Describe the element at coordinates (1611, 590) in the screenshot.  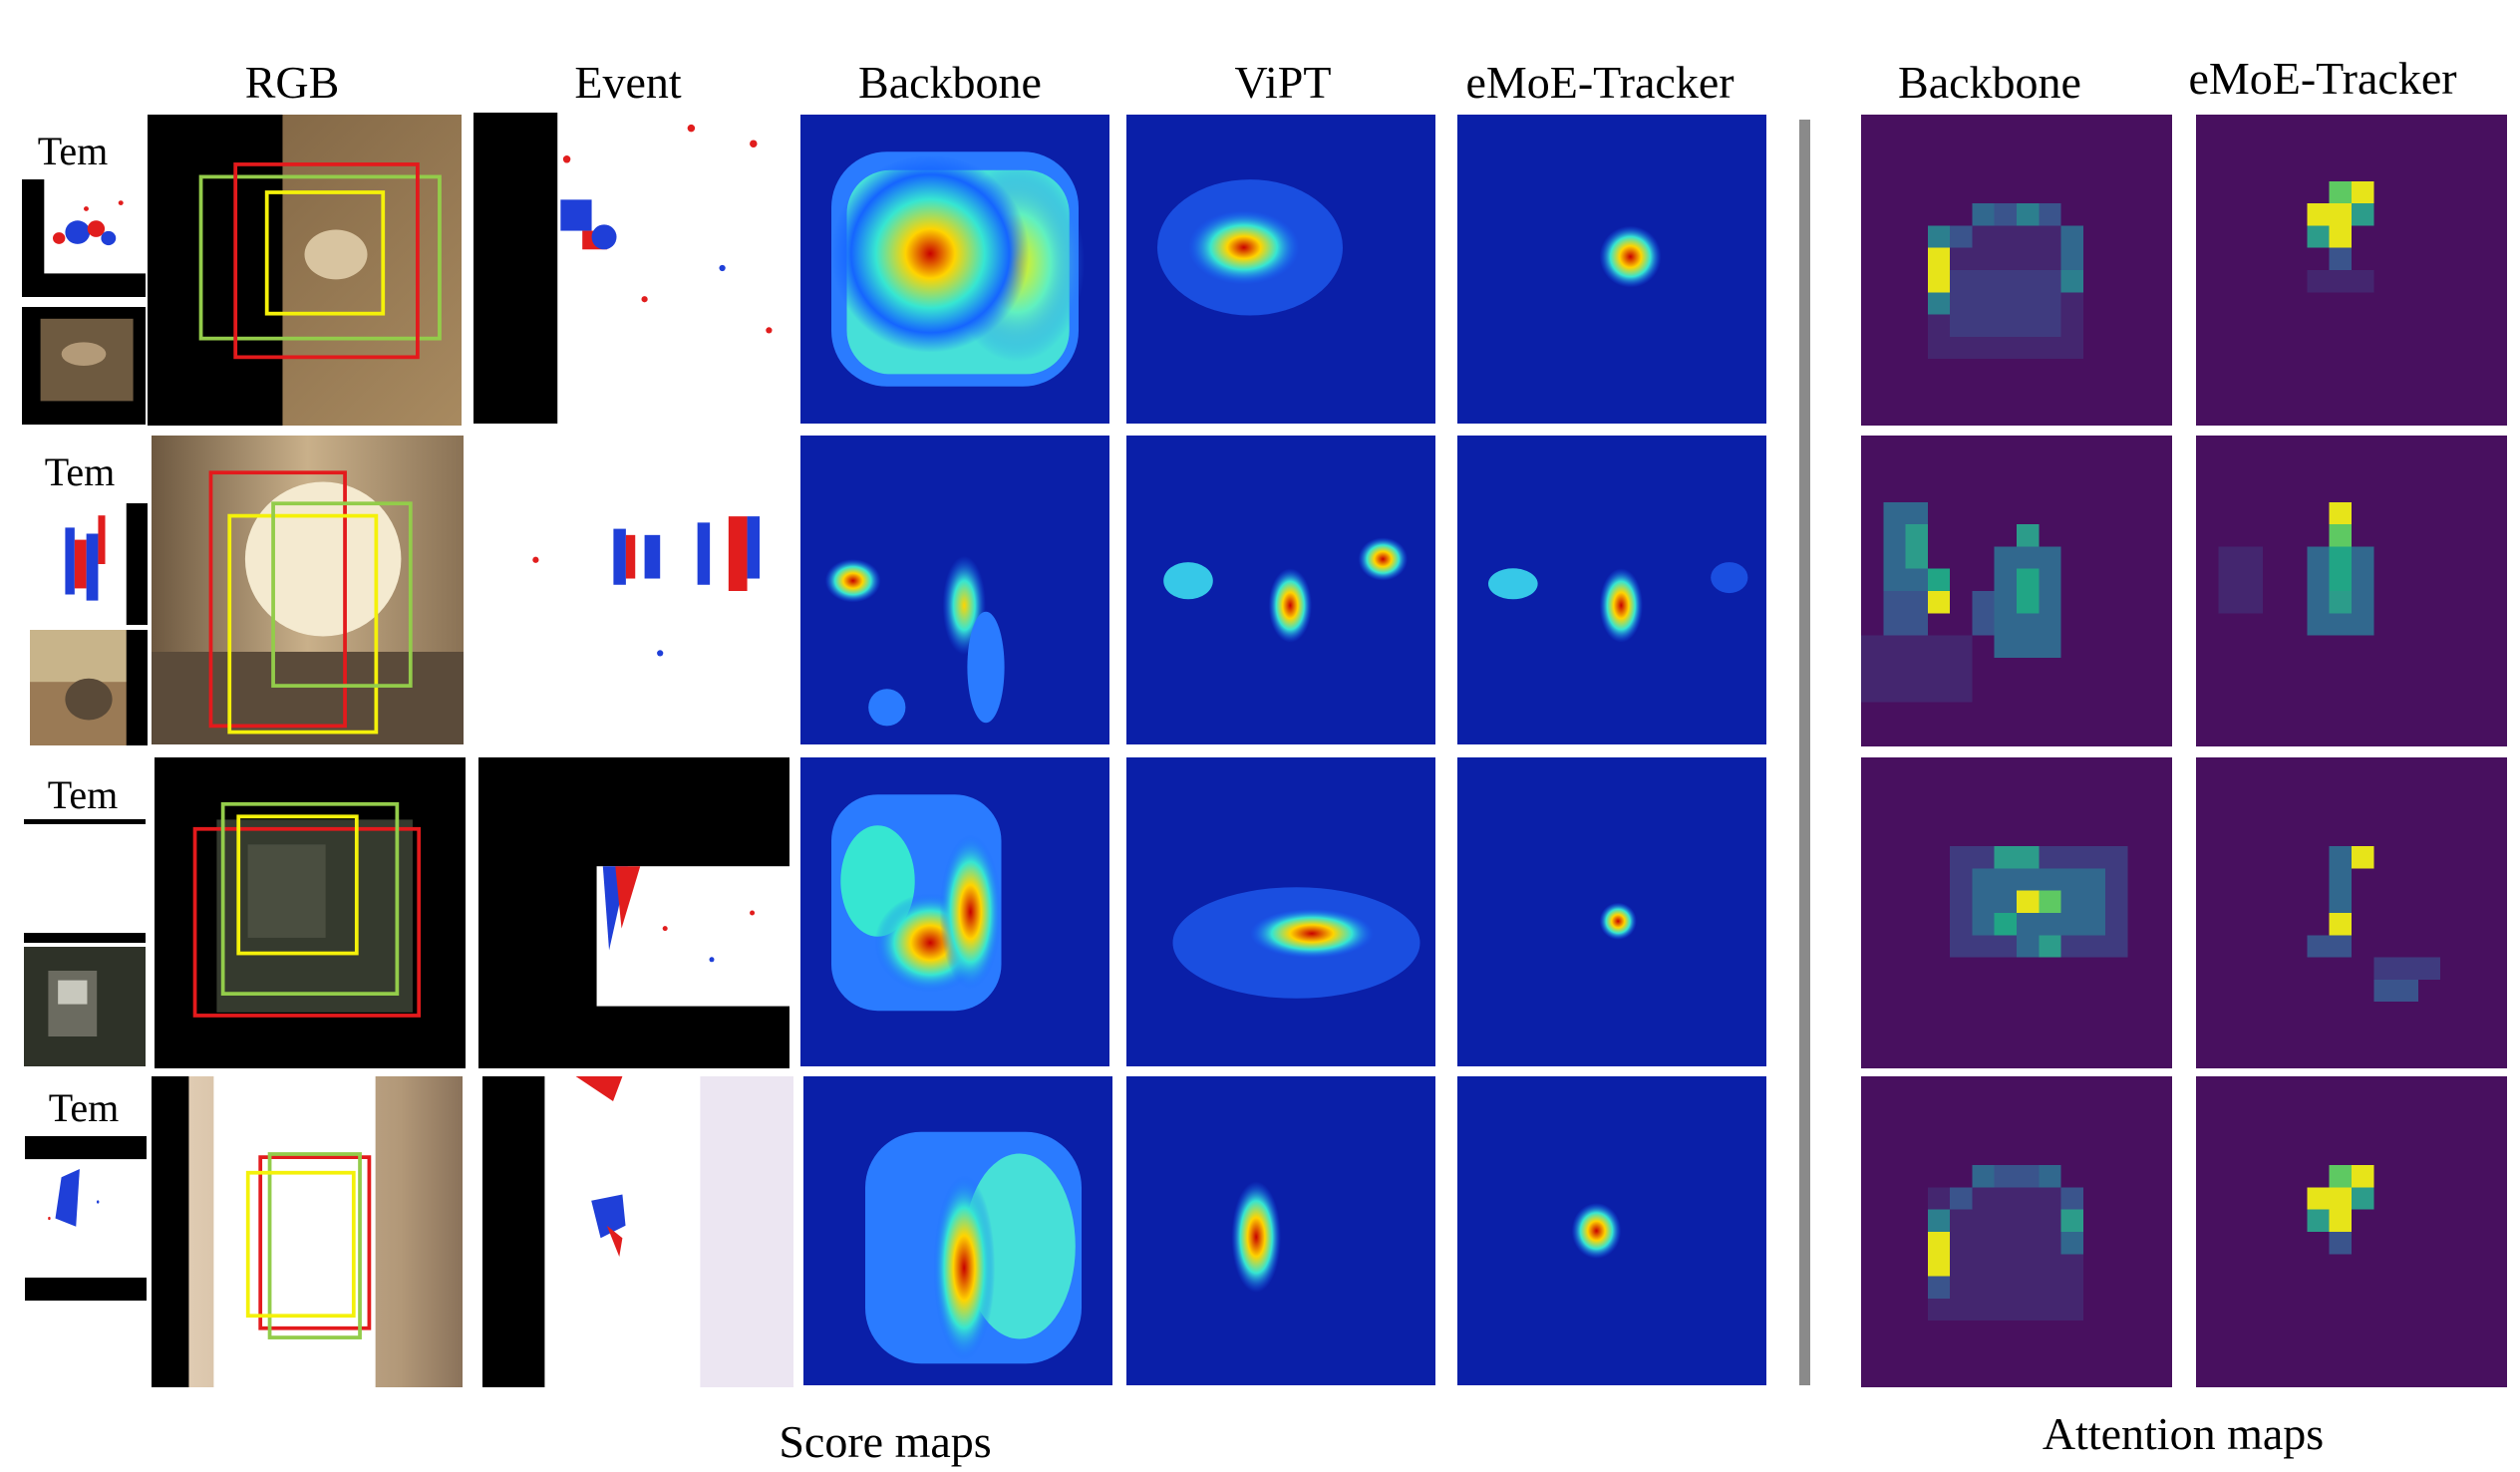
I see `score-map-emoe-row2` at that location.